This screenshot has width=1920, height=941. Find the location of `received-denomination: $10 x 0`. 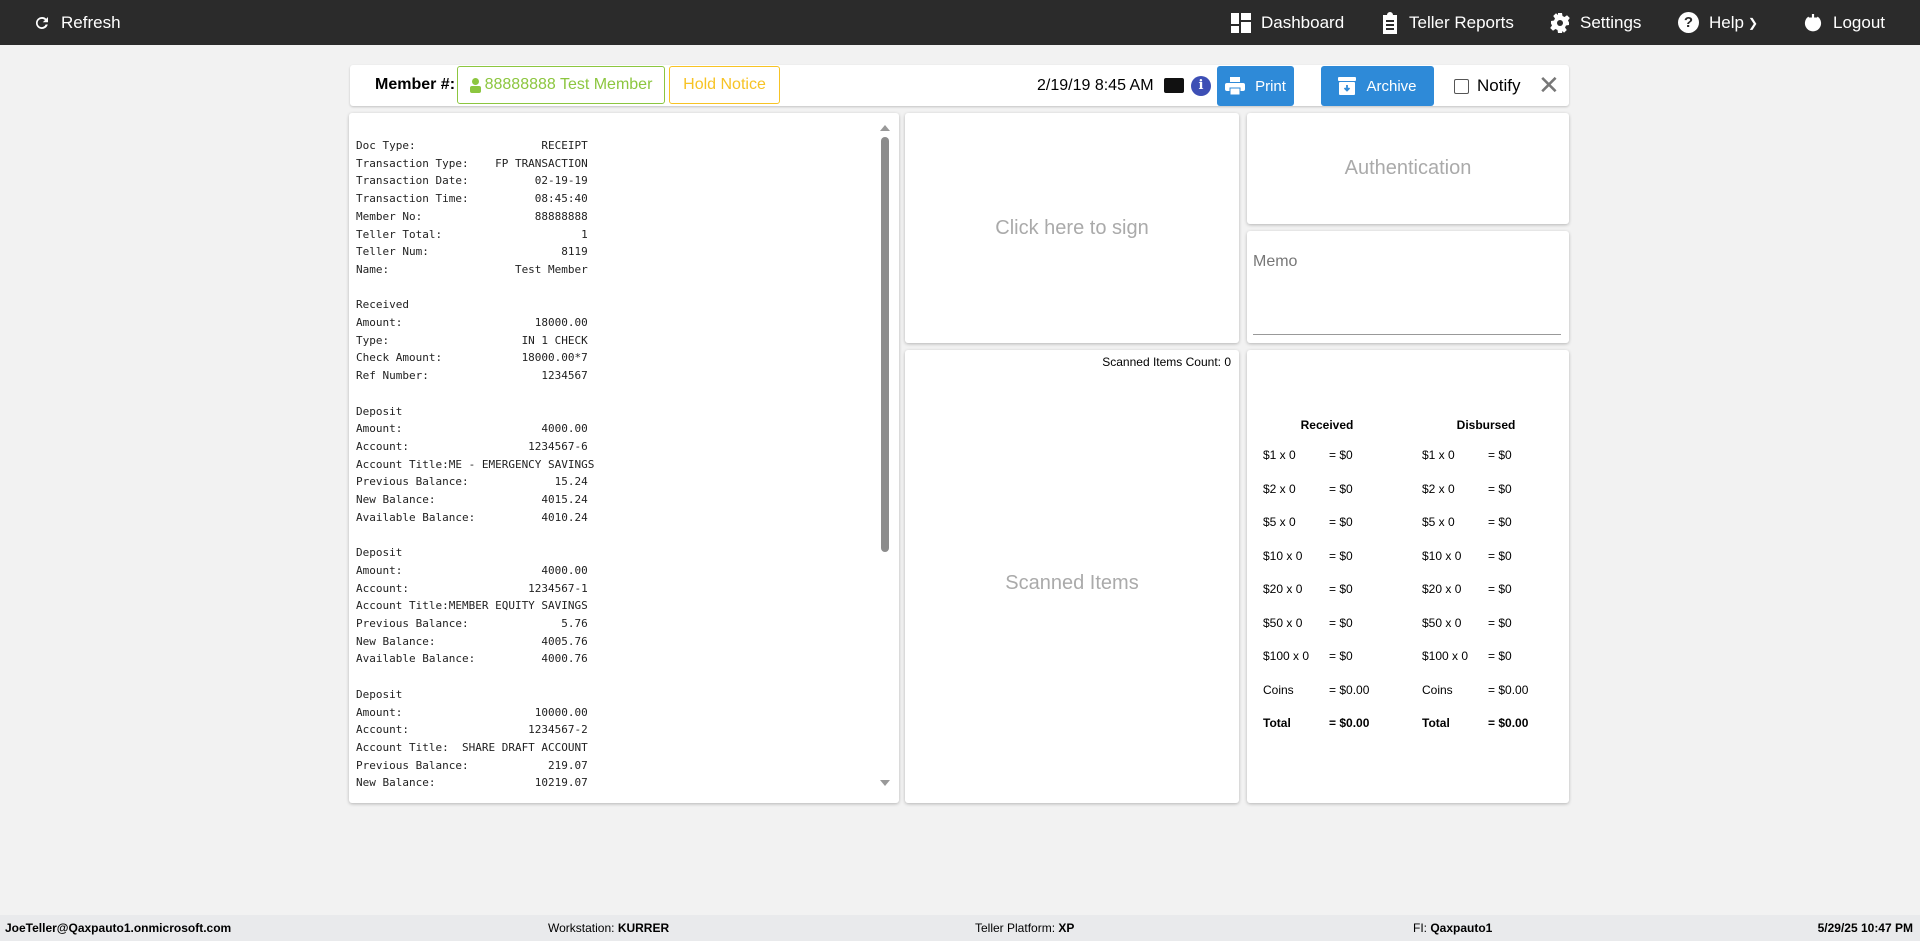

received-denomination: $10 x 0 is located at coordinates (1283, 555).